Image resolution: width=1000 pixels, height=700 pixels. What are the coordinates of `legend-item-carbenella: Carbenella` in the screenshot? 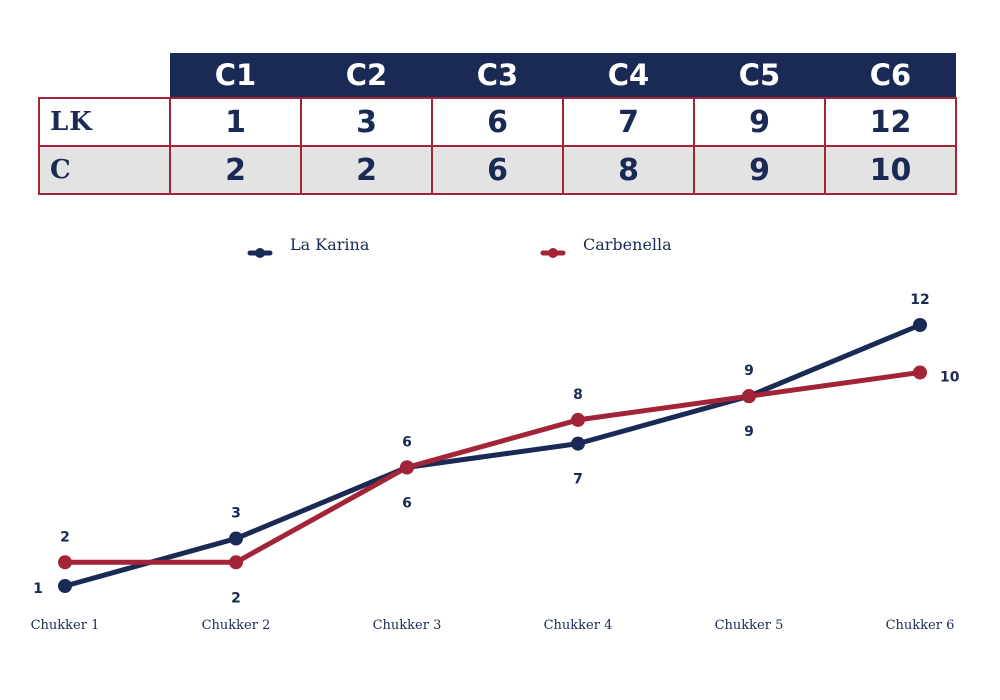 It's located at (606, 246).